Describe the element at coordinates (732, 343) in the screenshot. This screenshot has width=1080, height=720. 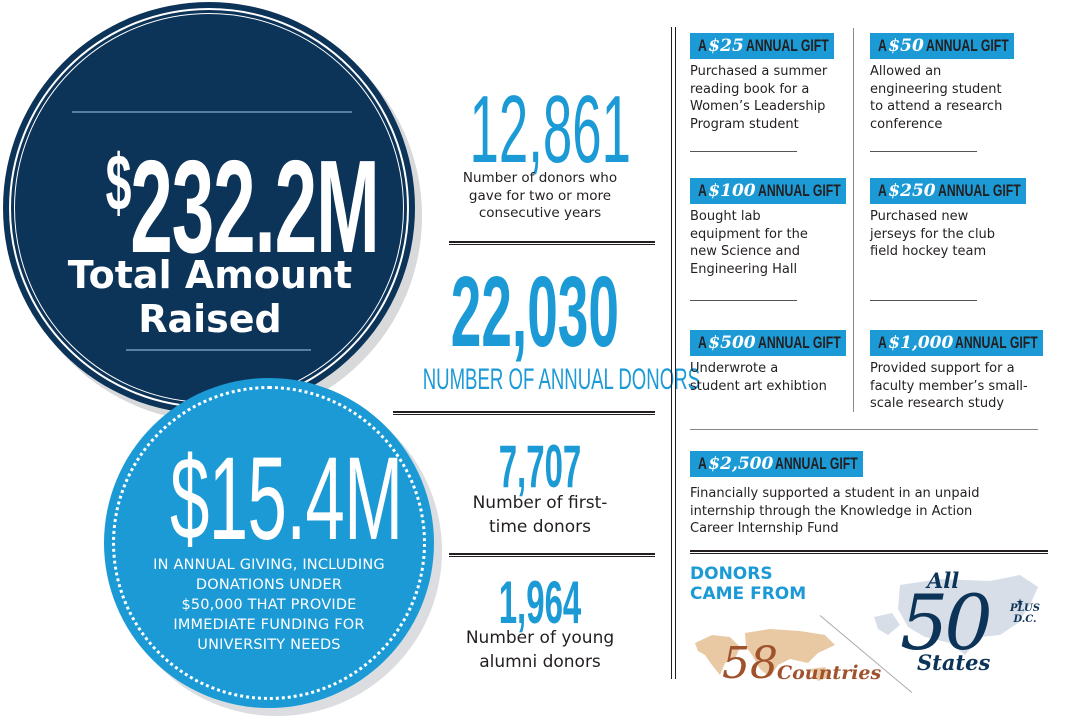
I see `gift-amount: $500` at that location.